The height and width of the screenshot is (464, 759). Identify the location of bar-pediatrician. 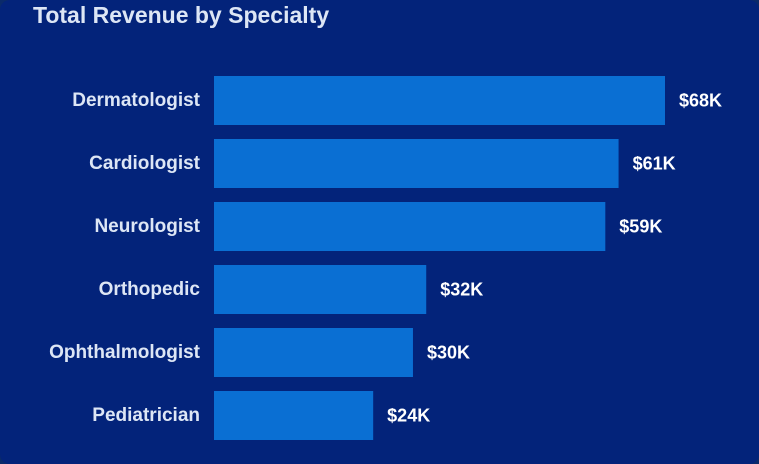
(294, 415).